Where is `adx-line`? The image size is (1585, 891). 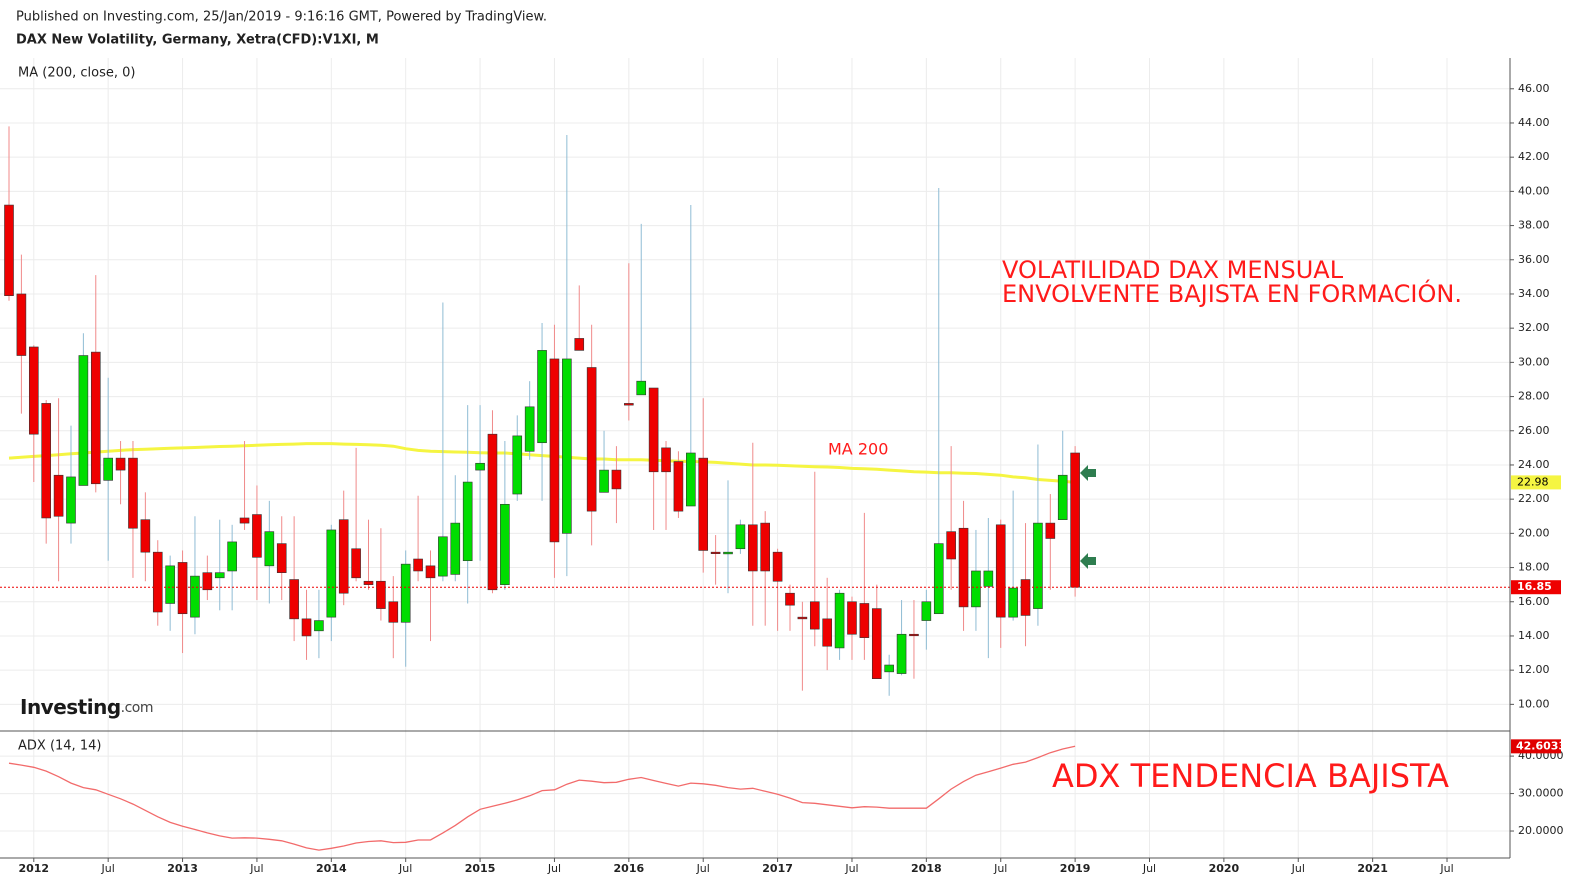 adx-line is located at coordinates (542, 798).